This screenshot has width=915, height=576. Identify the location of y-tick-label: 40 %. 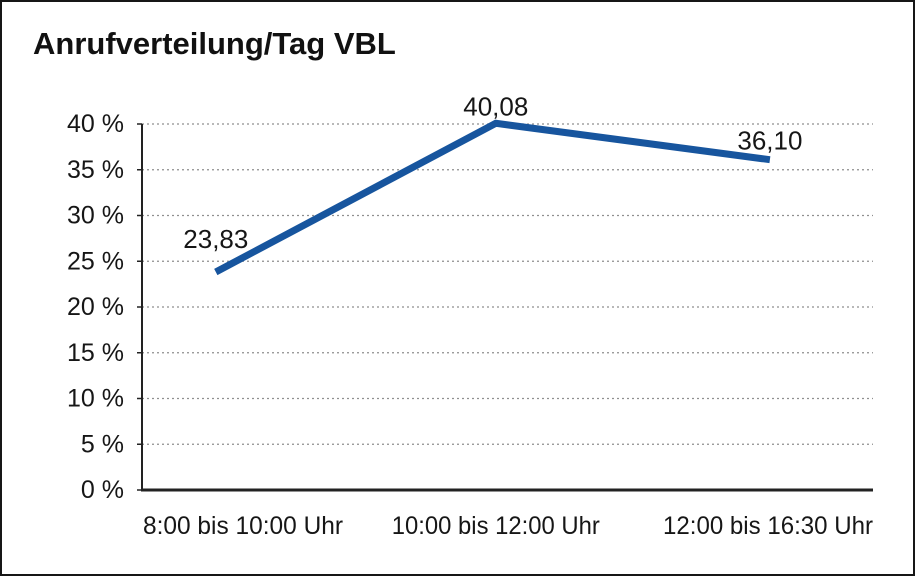
(95, 124).